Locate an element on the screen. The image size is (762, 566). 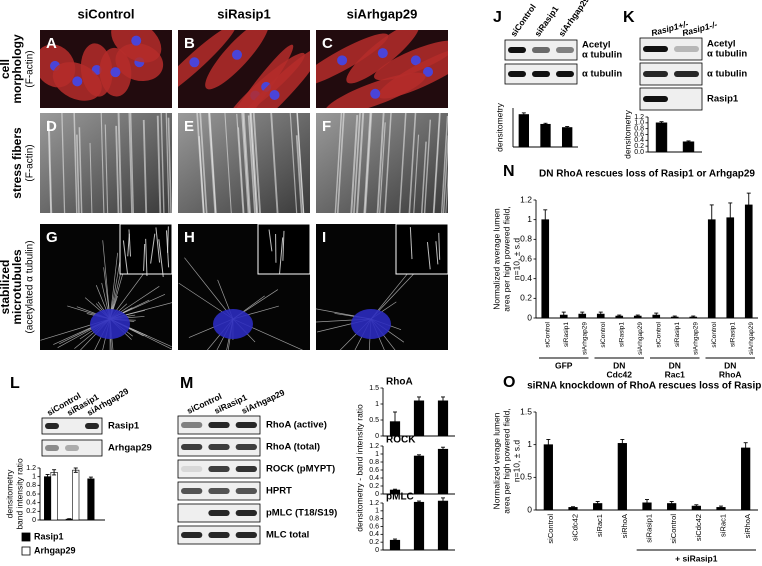
y-axis-label: densitometry - band intensity ratio is located at coordinates (359, 468).